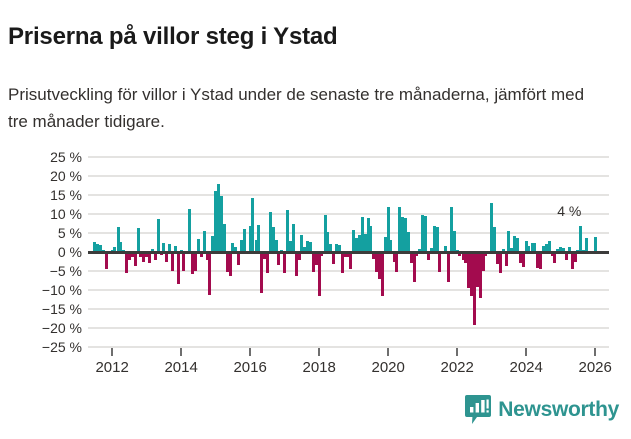 The image size is (631, 439). I want to click on x-axis-tick-label: 2024, so click(526, 367).